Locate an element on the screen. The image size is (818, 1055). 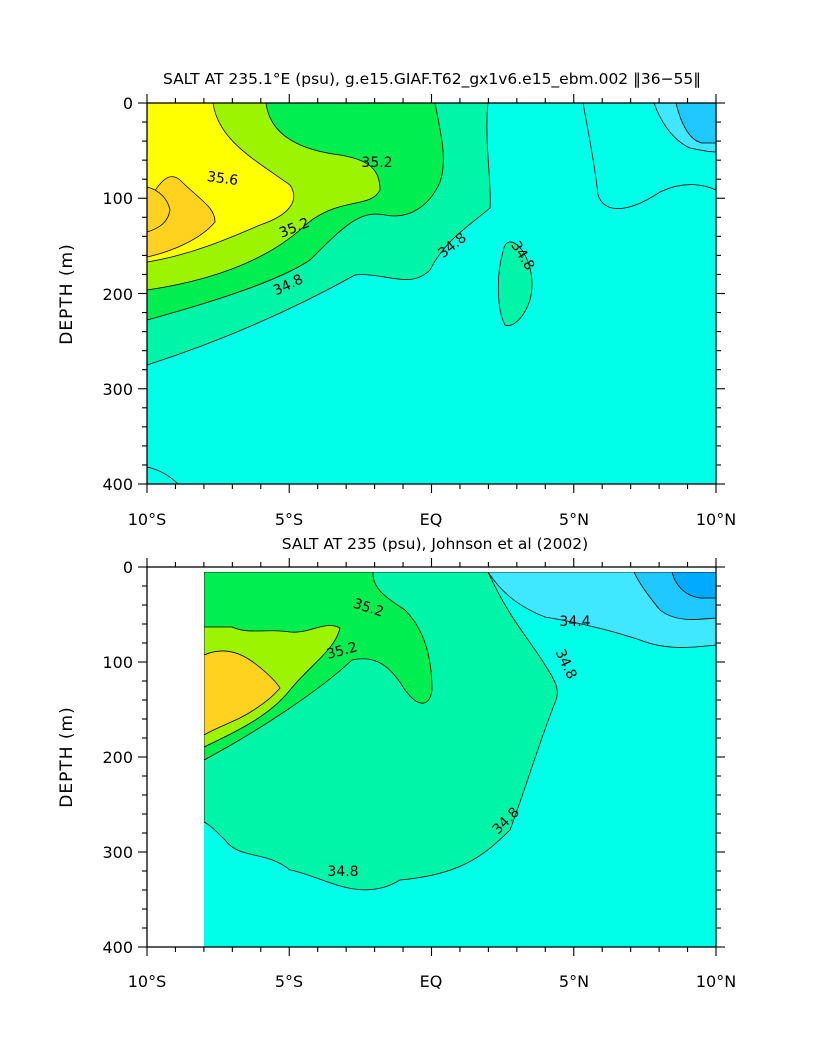
top-fill-34.0 is located at coordinates (695, 123).